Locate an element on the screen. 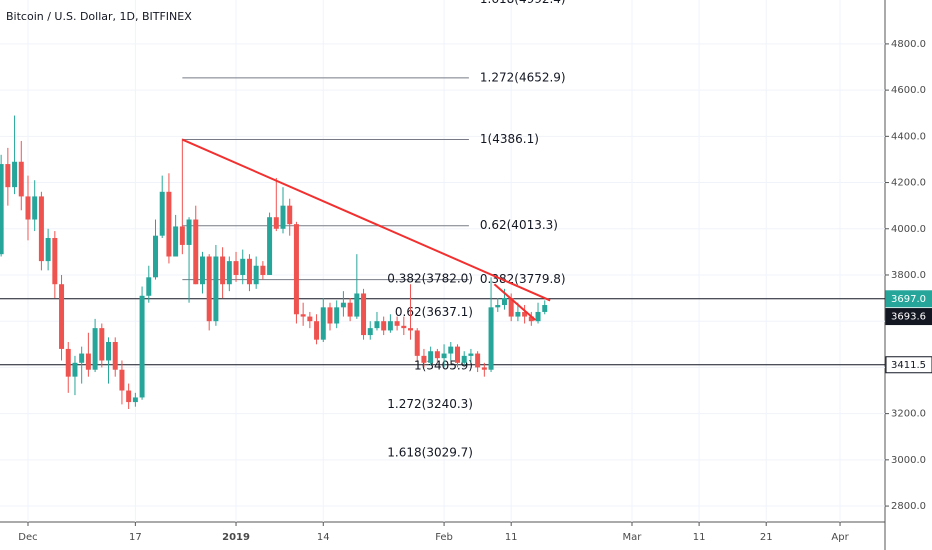 The height and width of the screenshot is (550, 932). fib-label: 0.382(3779.8) is located at coordinates (523, 279).